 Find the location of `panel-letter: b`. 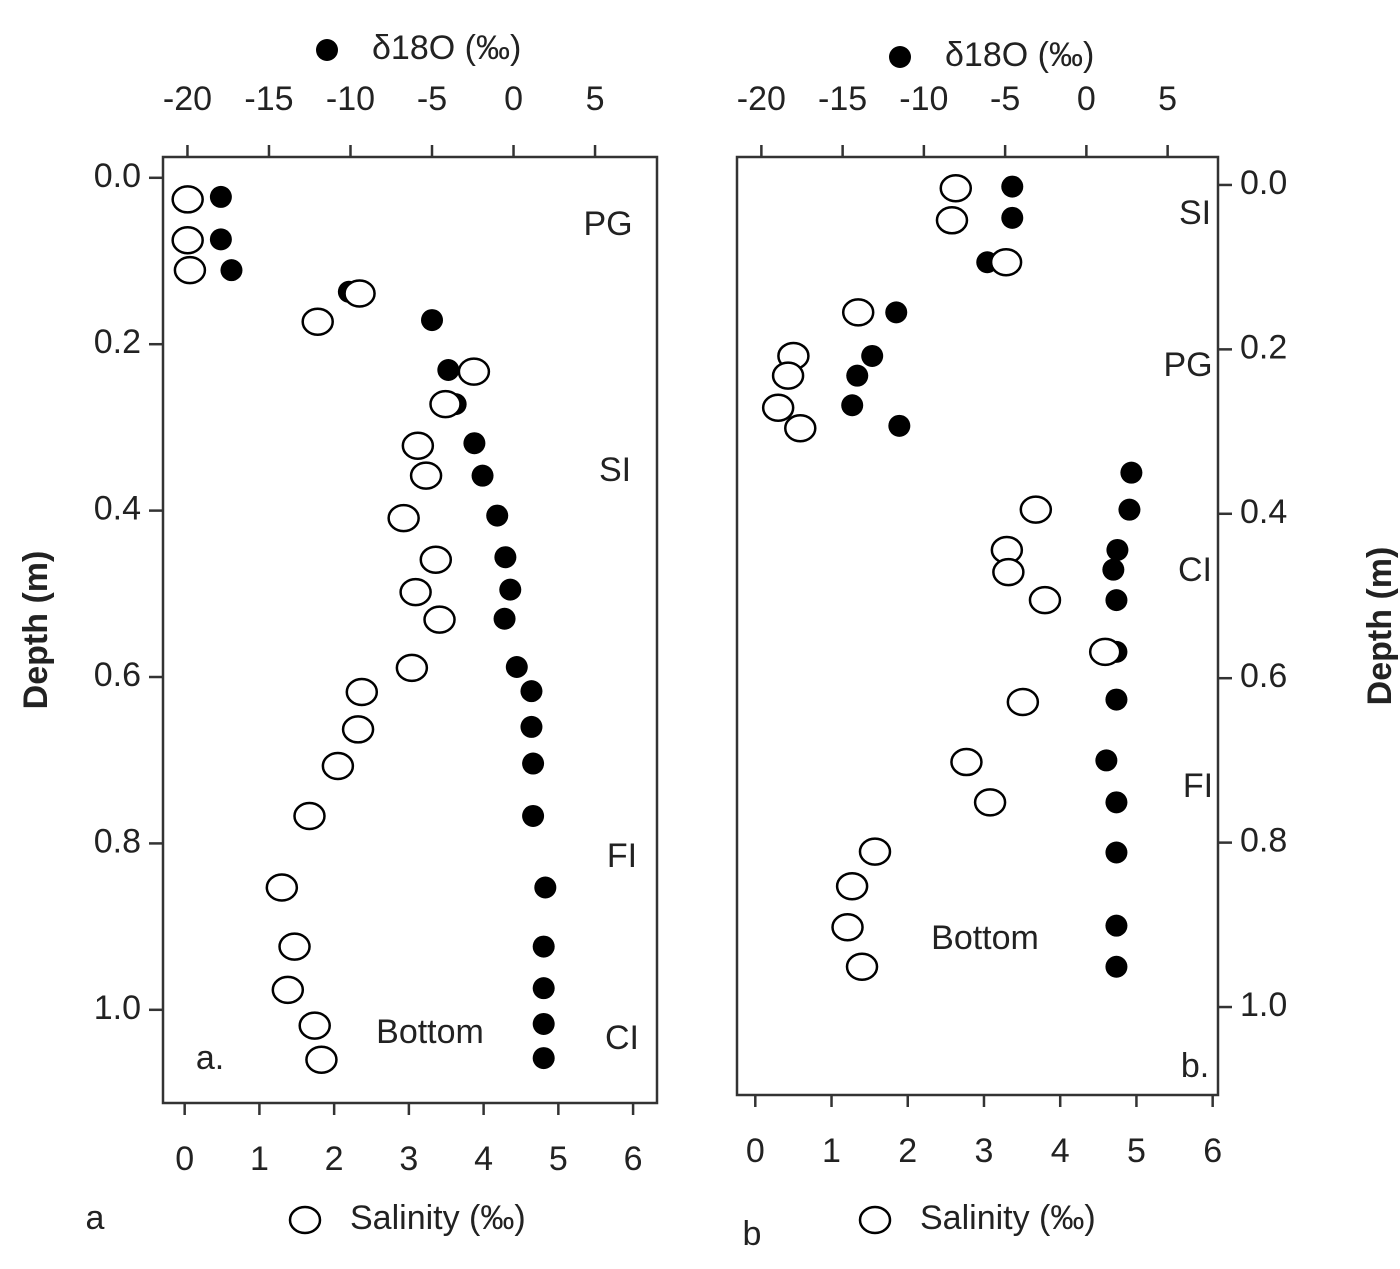

panel-letter: b is located at coordinates (752, 1234).